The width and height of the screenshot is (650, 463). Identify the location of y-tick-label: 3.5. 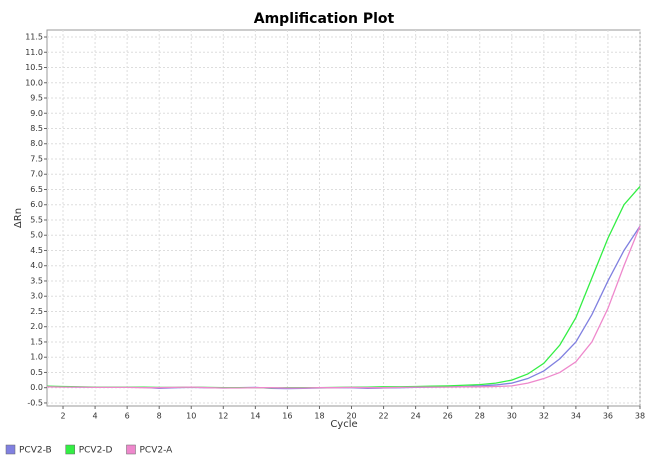
(36, 280).